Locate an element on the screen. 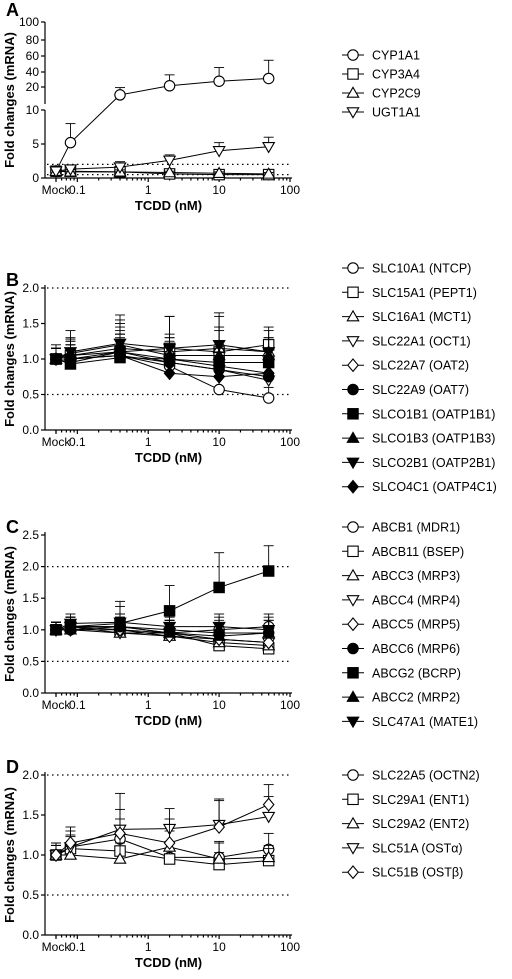  legend-label: CYP3A4 is located at coordinates (396, 75).